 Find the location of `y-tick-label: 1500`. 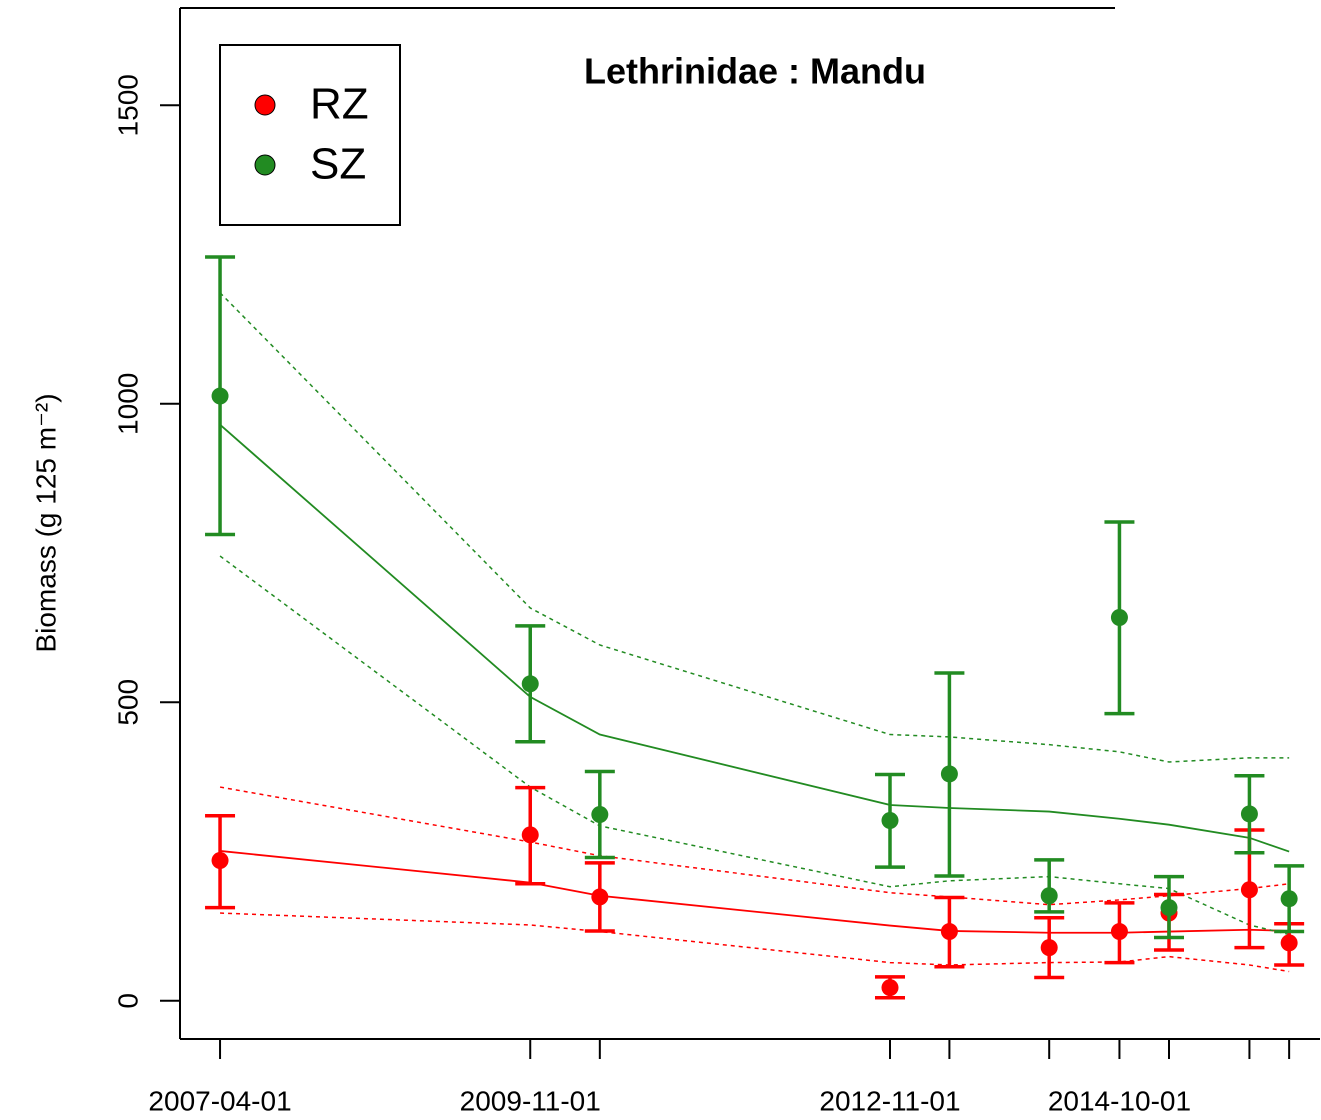

y-tick-label: 1500 is located at coordinates (127, 105).